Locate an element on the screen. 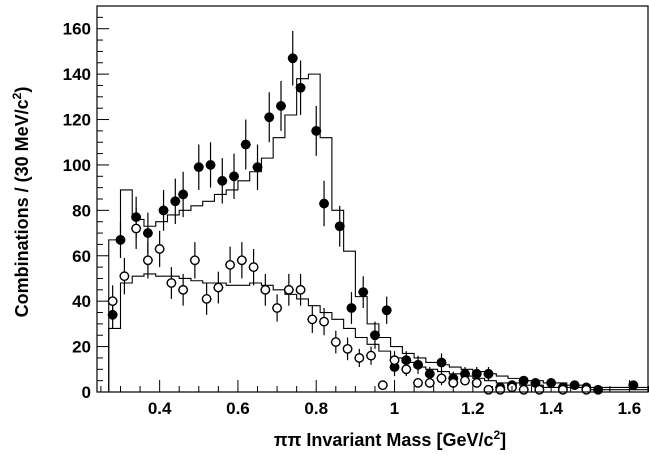  y-axis-ticks: 0 20 40 60 80 100 120 140 160 is located at coordinates (86, 203).